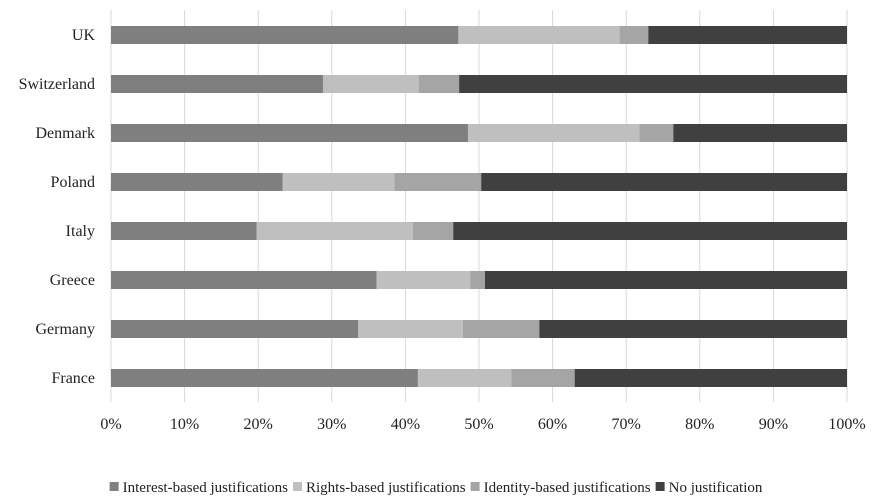  Describe the element at coordinates (716, 488) in the screenshot. I see `legend-label: No justification` at that location.